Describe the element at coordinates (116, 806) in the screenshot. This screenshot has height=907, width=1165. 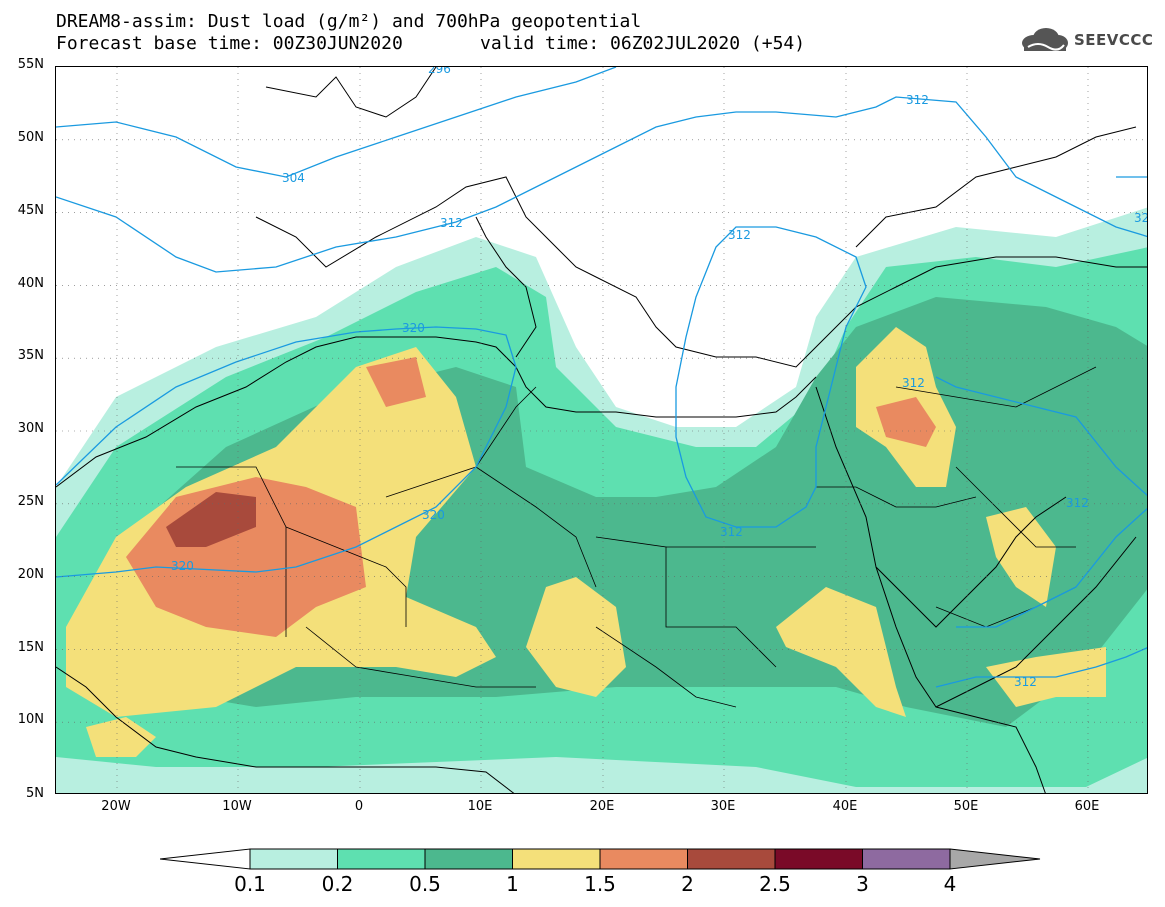
I see `lon-label: 20W` at that location.